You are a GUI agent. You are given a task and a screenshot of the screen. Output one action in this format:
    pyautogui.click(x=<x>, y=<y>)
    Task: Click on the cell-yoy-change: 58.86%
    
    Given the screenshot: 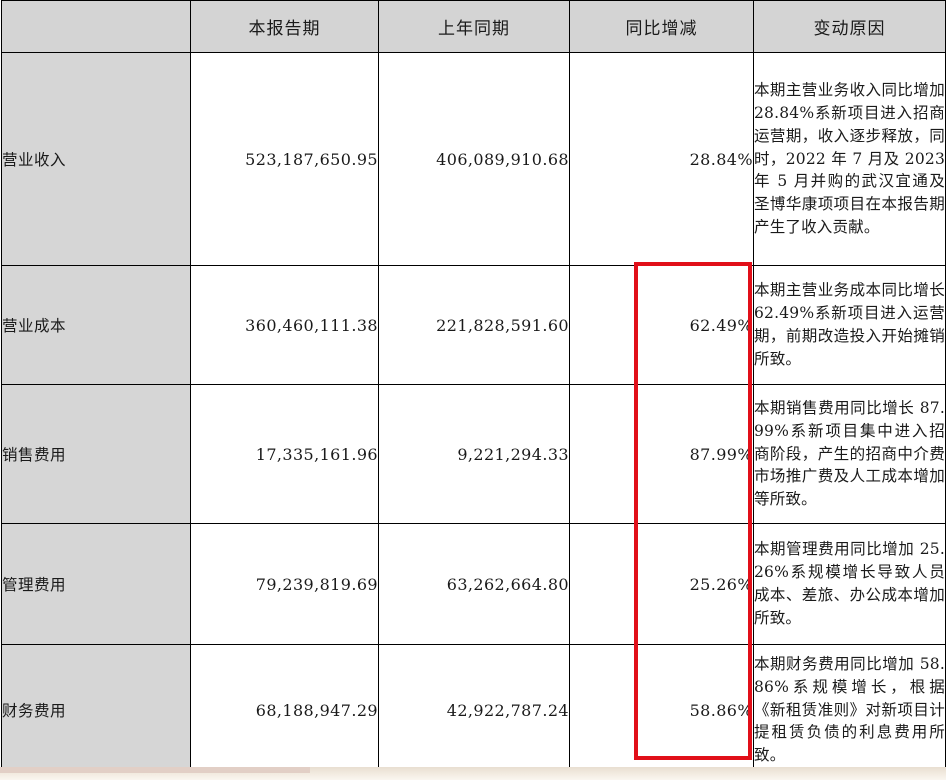 What is the action you would take?
    pyautogui.click(x=661, y=710)
    